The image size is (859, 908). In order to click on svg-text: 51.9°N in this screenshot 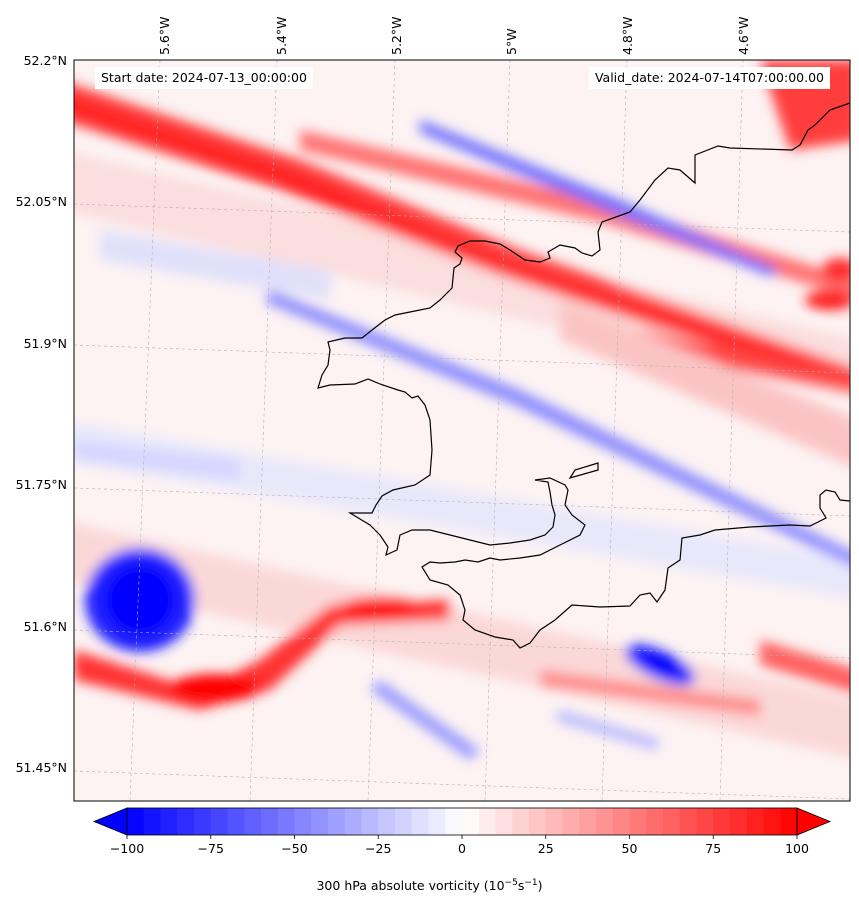, I will do `click(45, 343)`.